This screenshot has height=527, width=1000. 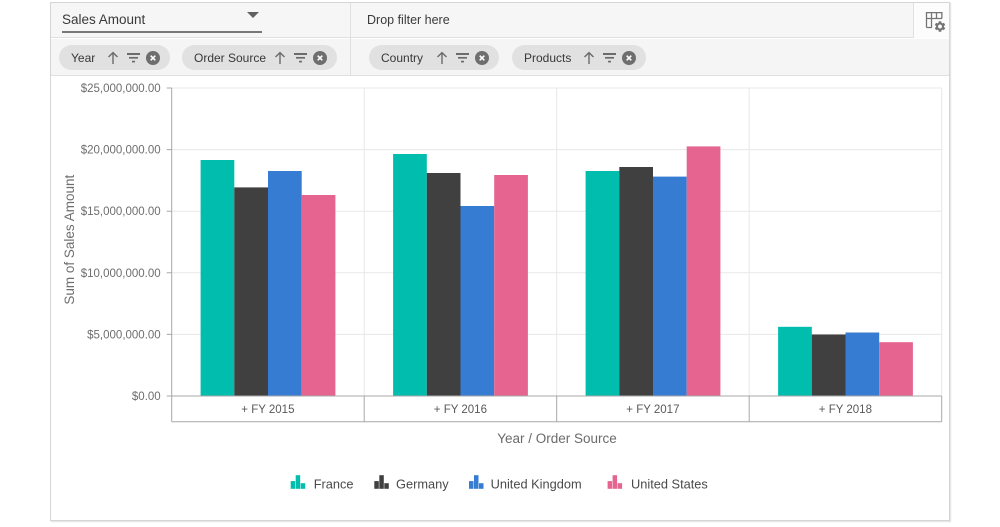 I want to click on svg-text: Sum of Sales Amount, so click(x=69, y=240).